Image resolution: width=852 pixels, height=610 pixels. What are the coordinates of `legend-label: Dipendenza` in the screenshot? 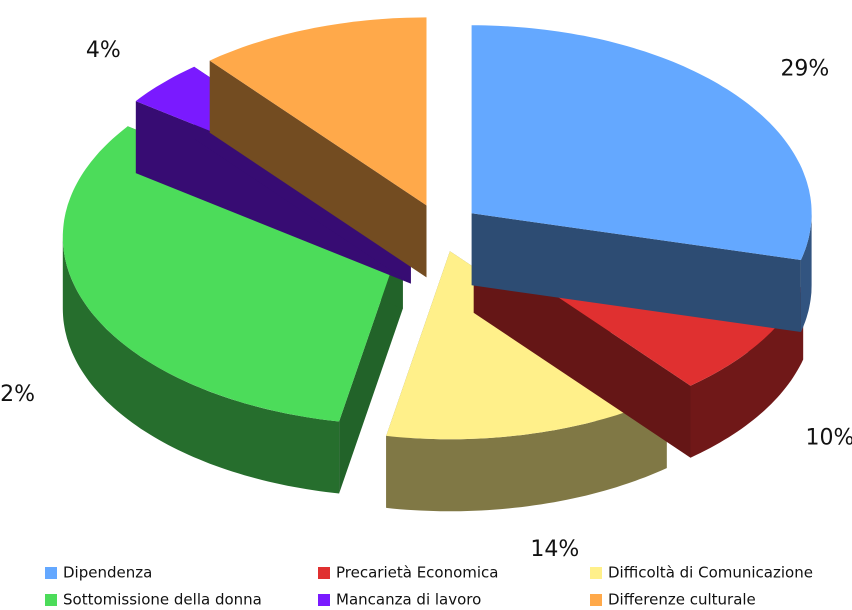 It's located at (107, 573).